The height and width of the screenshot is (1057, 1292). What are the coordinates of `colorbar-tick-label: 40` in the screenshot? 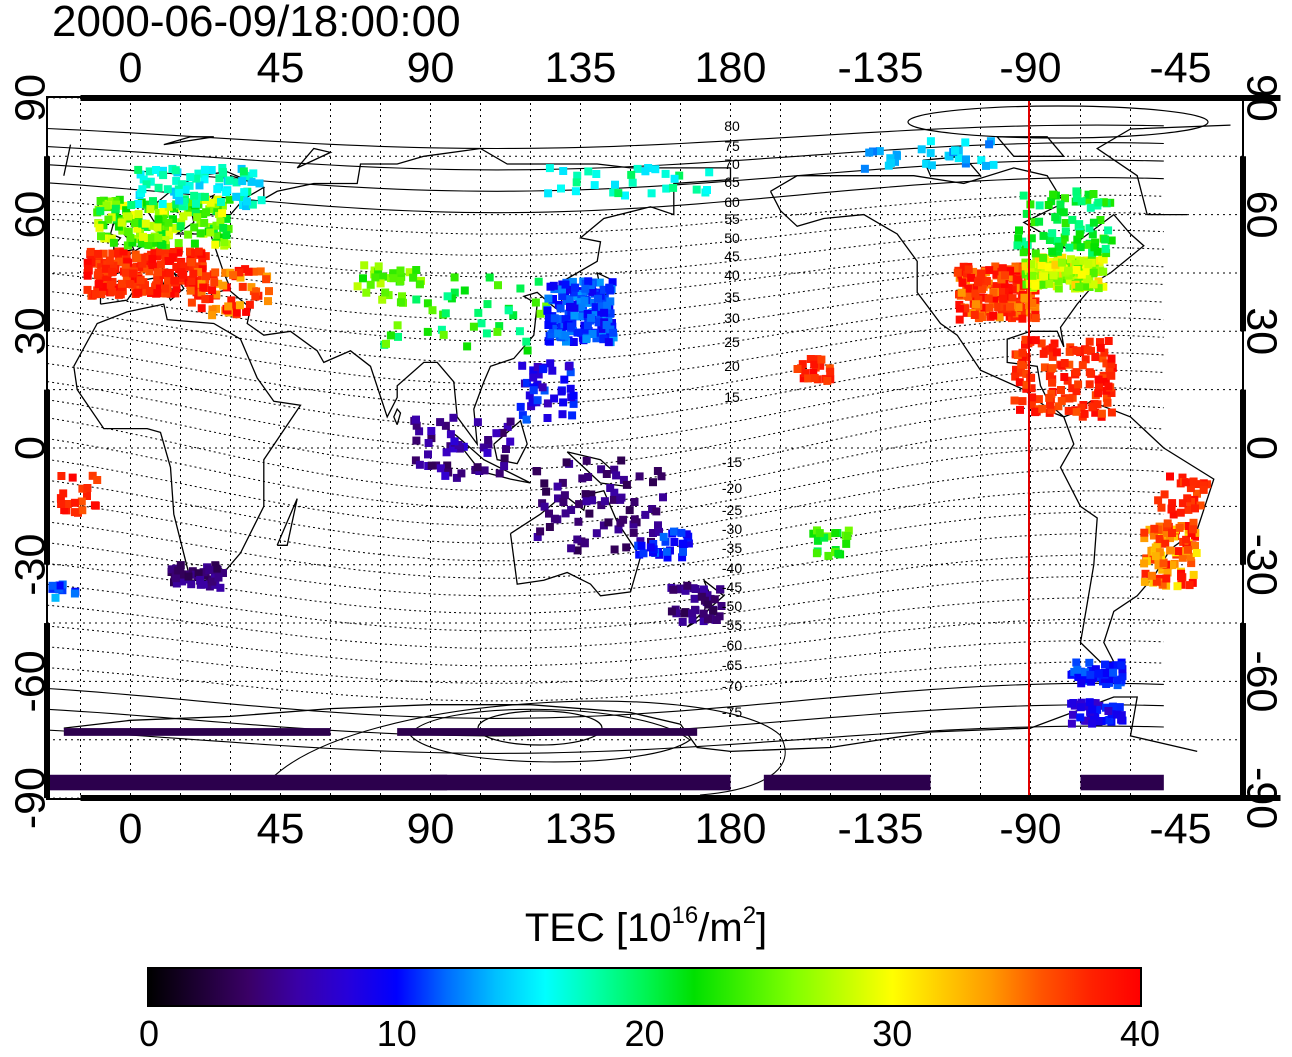 It's located at (1140, 1033).